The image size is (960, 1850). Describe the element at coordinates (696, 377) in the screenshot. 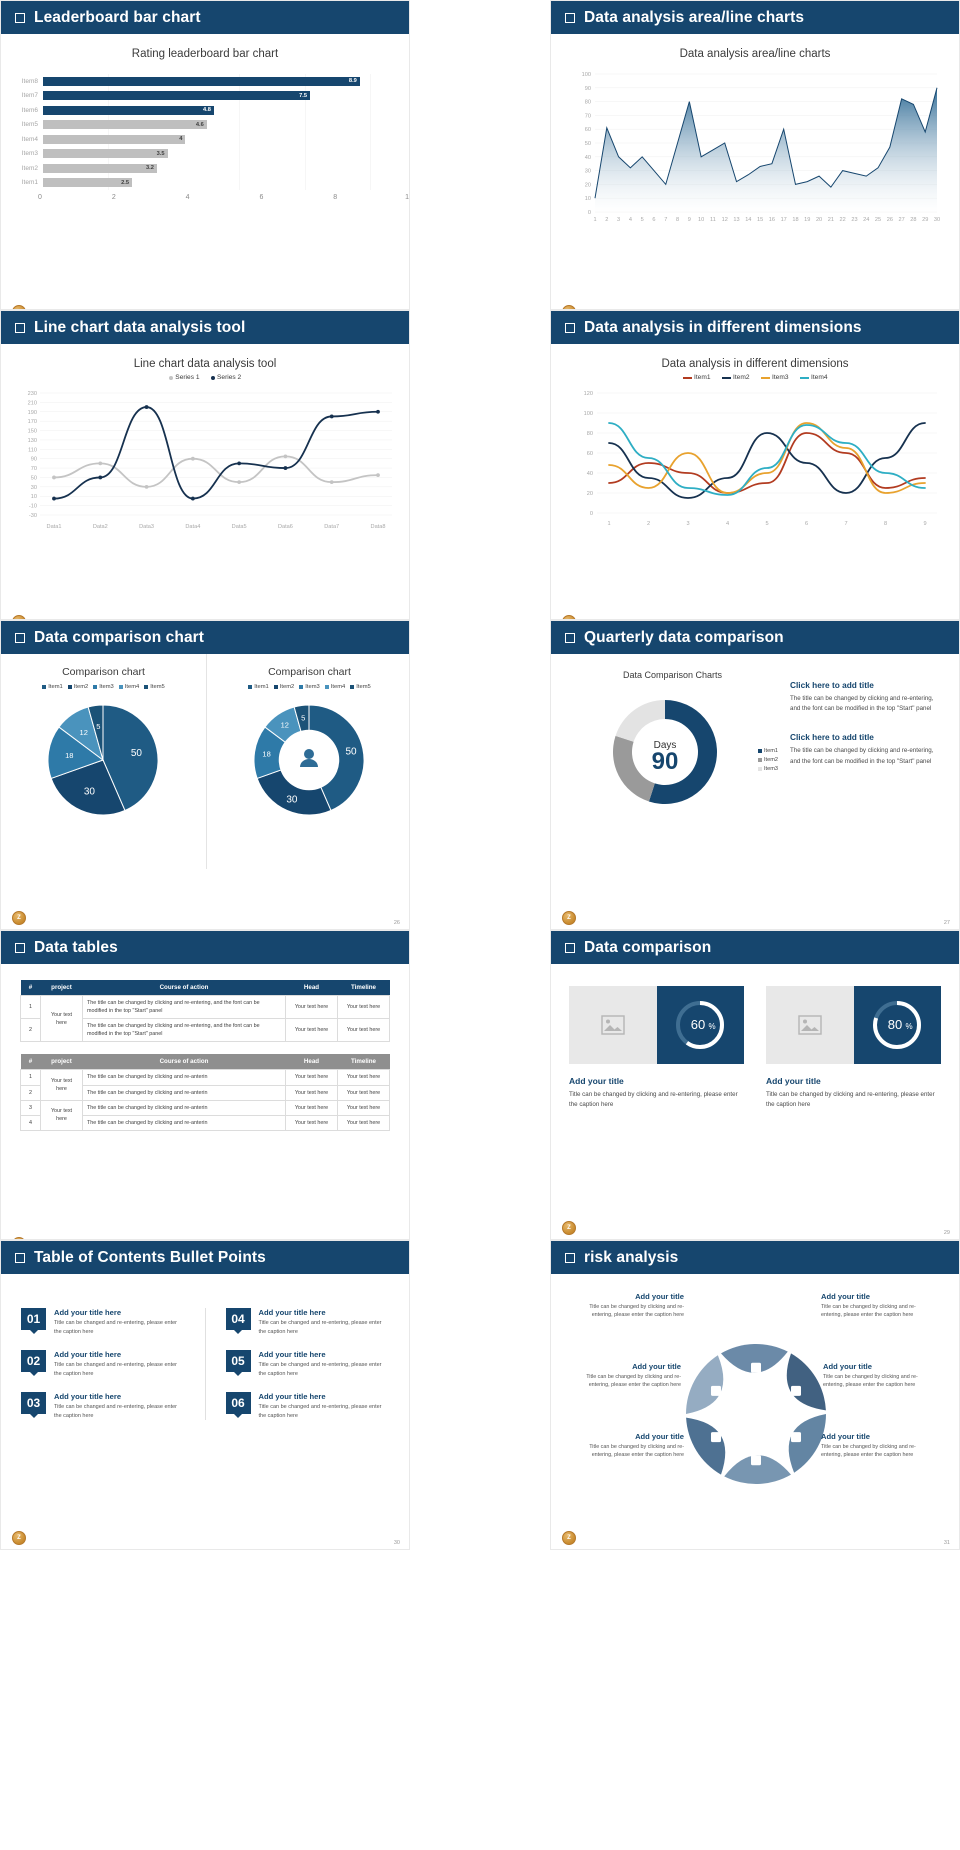

I see `legend-item: Item1` at that location.